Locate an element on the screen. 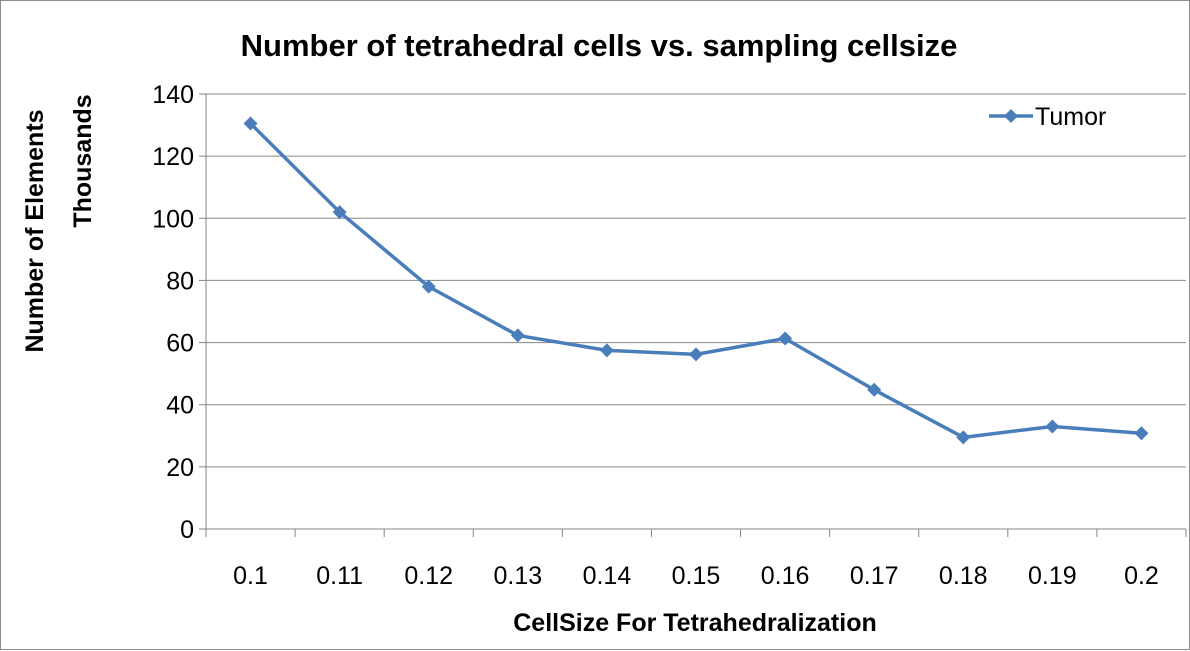  y-axis-units-label: Thousands is located at coordinates (83, 160).